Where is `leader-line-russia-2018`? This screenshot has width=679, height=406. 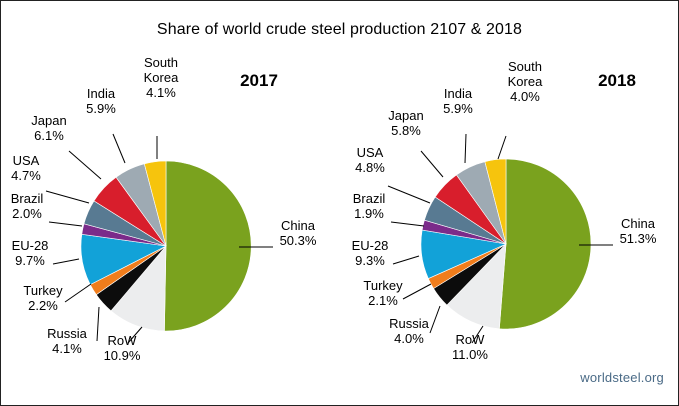
leader-line-russia-2018 is located at coordinates (435, 319).